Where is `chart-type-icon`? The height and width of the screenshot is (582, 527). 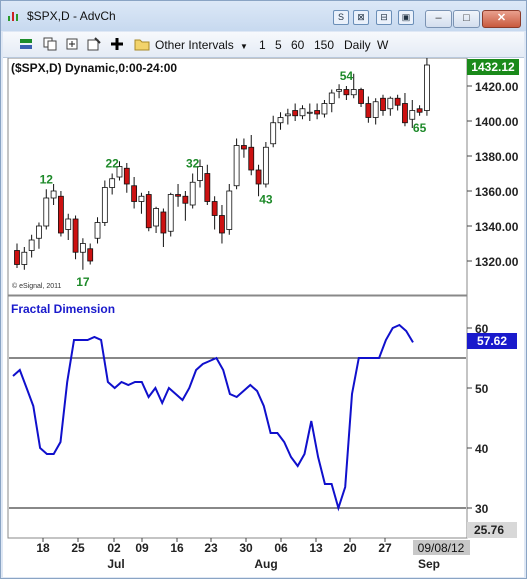
chart-type-icon is located at coordinates (26, 44).